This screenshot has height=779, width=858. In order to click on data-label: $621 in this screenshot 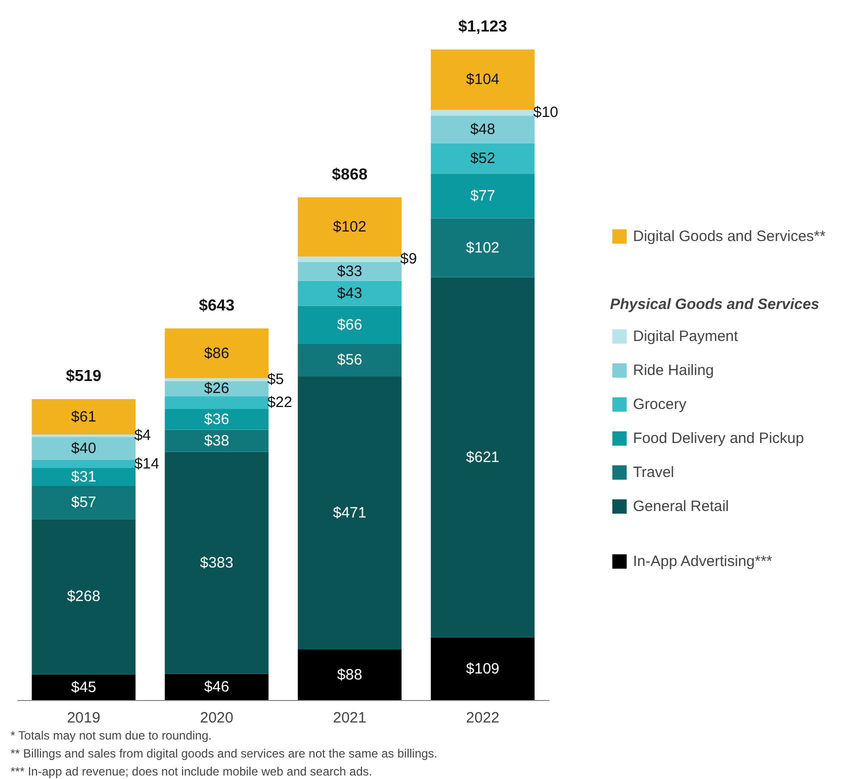, I will do `click(483, 457)`.